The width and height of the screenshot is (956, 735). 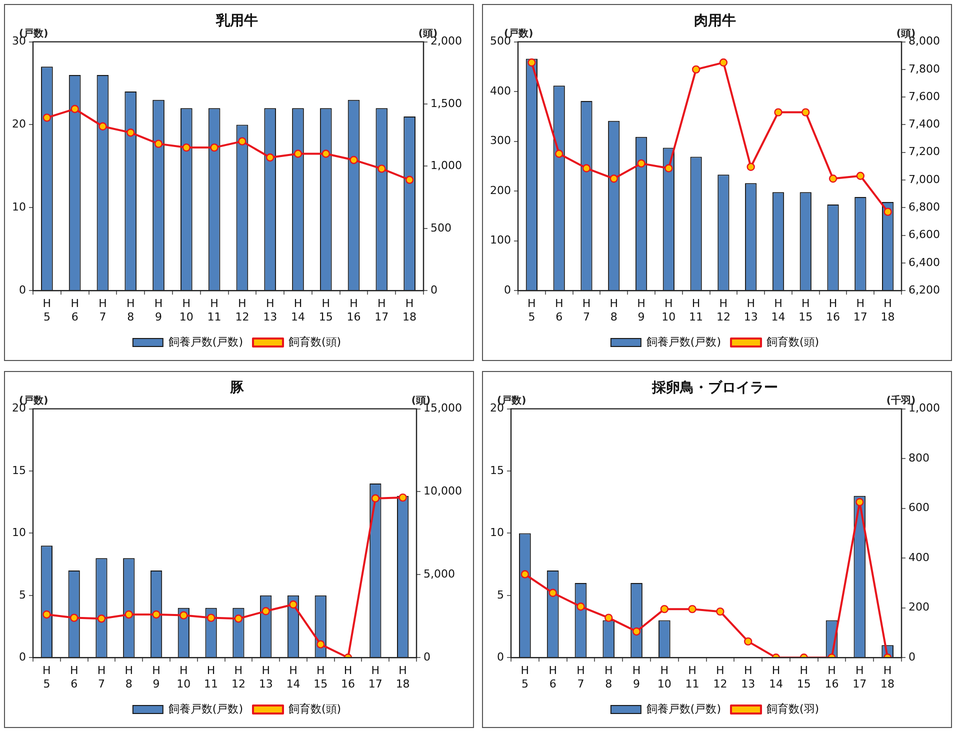 What do you see at coordinates (74, 310) in the screenshot?
I see `x-tick-label: H 6` at bounding box center [74, 310].